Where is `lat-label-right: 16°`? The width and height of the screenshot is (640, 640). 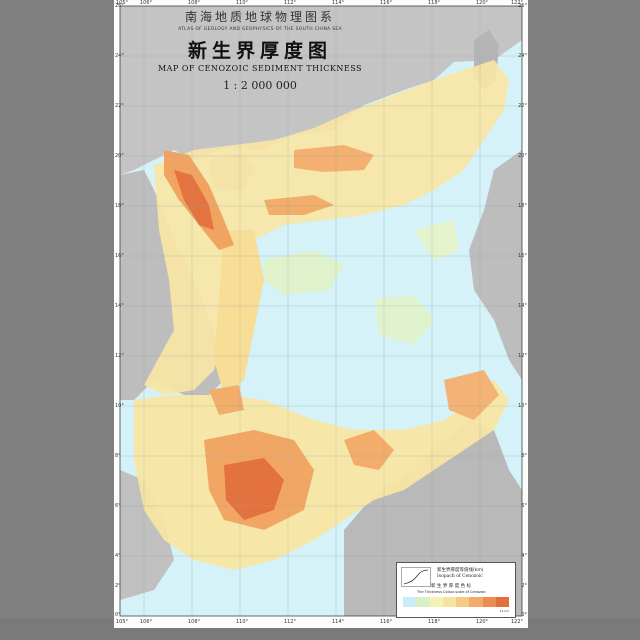 lat-label-right: 16° is located at coordinates (522, 256).